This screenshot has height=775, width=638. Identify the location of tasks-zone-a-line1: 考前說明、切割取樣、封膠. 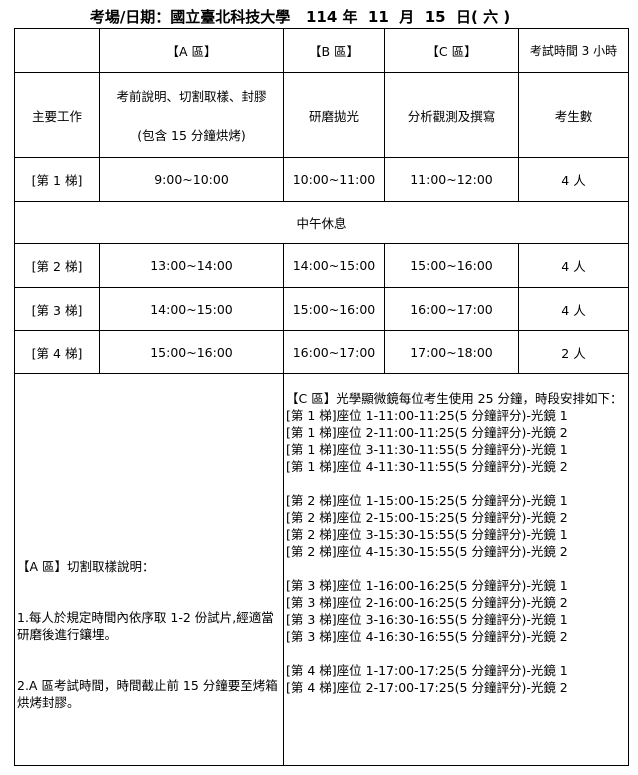
(191, 96).